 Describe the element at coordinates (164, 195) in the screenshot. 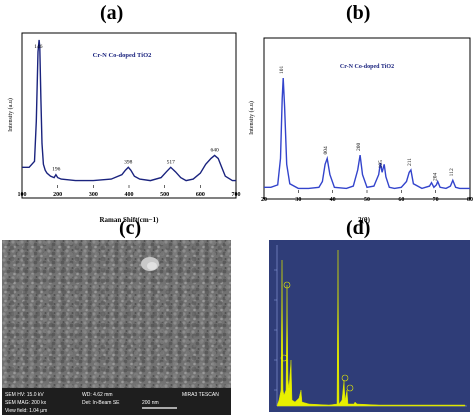

I see `x-tick-label: 500` at that location.